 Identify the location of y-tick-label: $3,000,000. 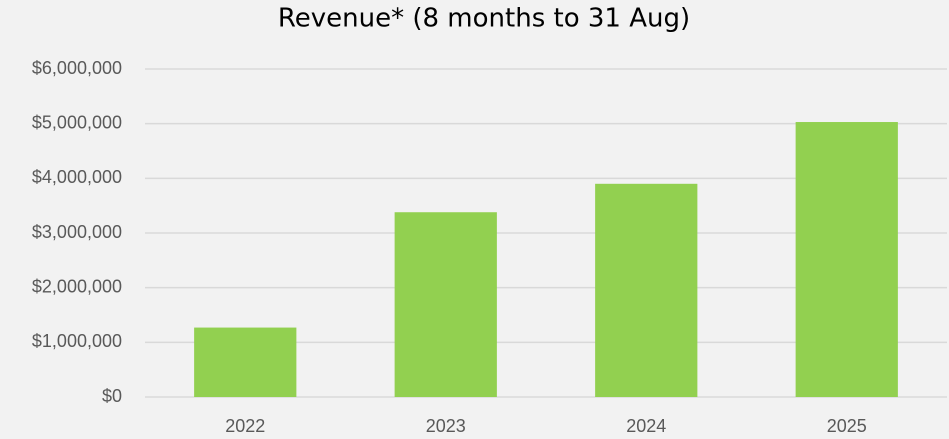
(77, 232).